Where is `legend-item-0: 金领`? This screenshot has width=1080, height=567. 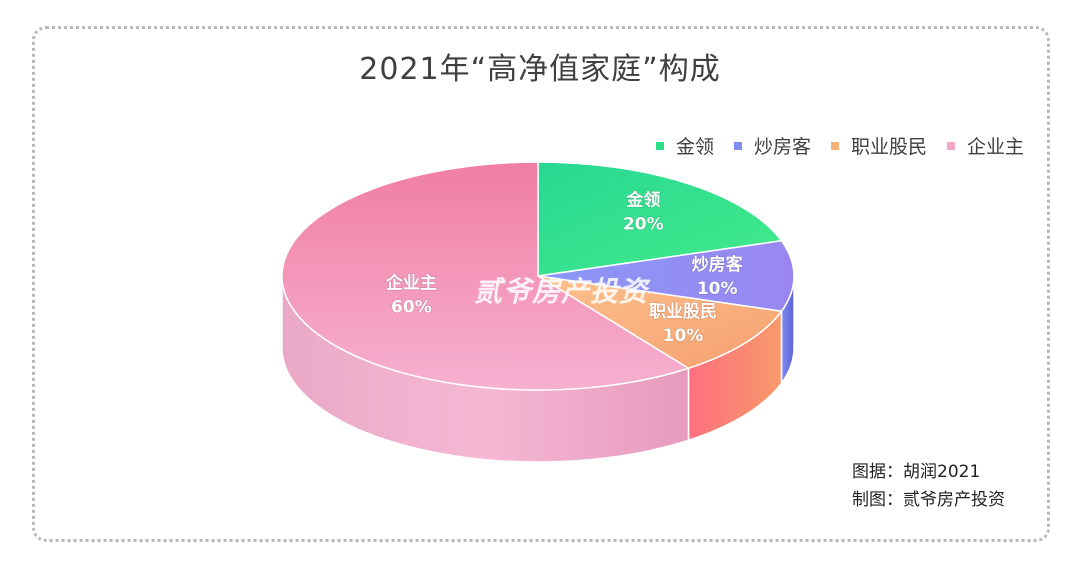 legend-item-0: 金领 is located at coordinates (684, 145).